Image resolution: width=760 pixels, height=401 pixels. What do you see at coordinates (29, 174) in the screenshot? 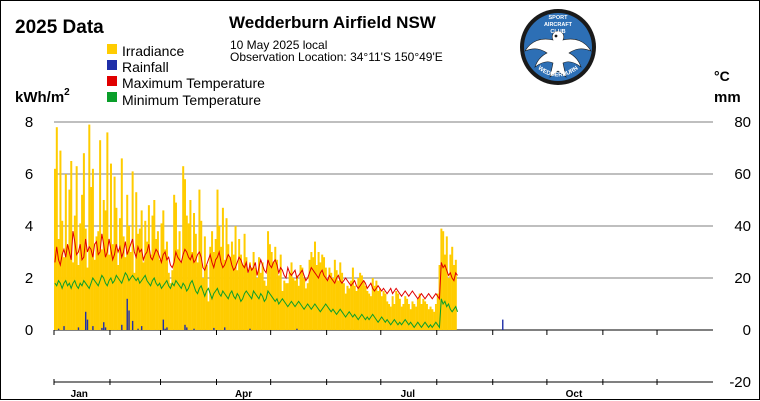
I see `left-tick-label: 6` at bounding box center [29, 174].